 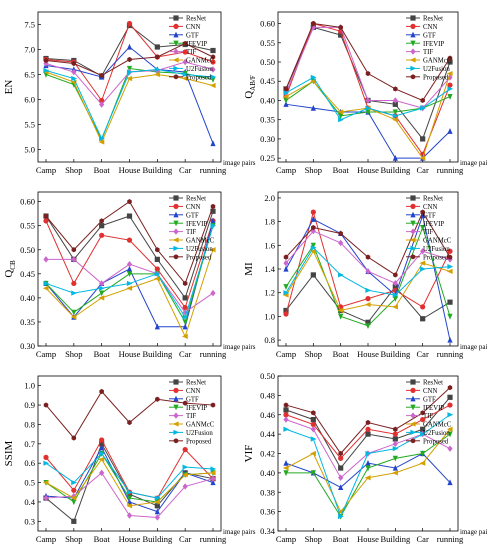 What do you see at coordinates (267, 376) in the screenshot?
I see `y-tick-label: 0.50` at bounding box center [267, 376].